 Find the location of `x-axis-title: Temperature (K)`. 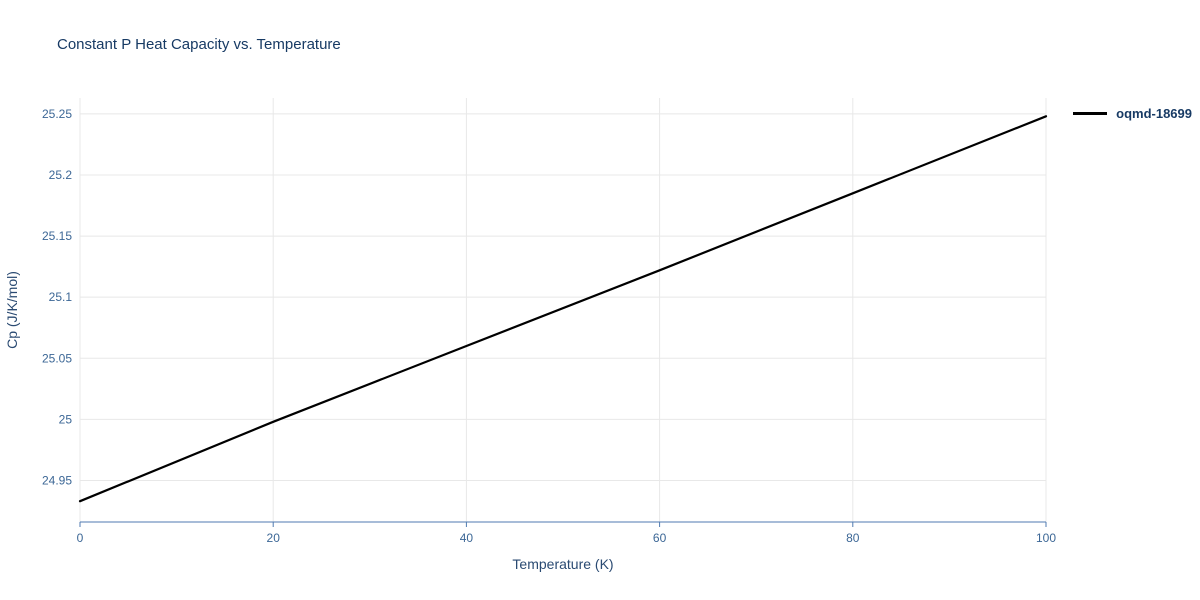

x-axis-title: Temperature (K) is located at coordinates (563, 564).